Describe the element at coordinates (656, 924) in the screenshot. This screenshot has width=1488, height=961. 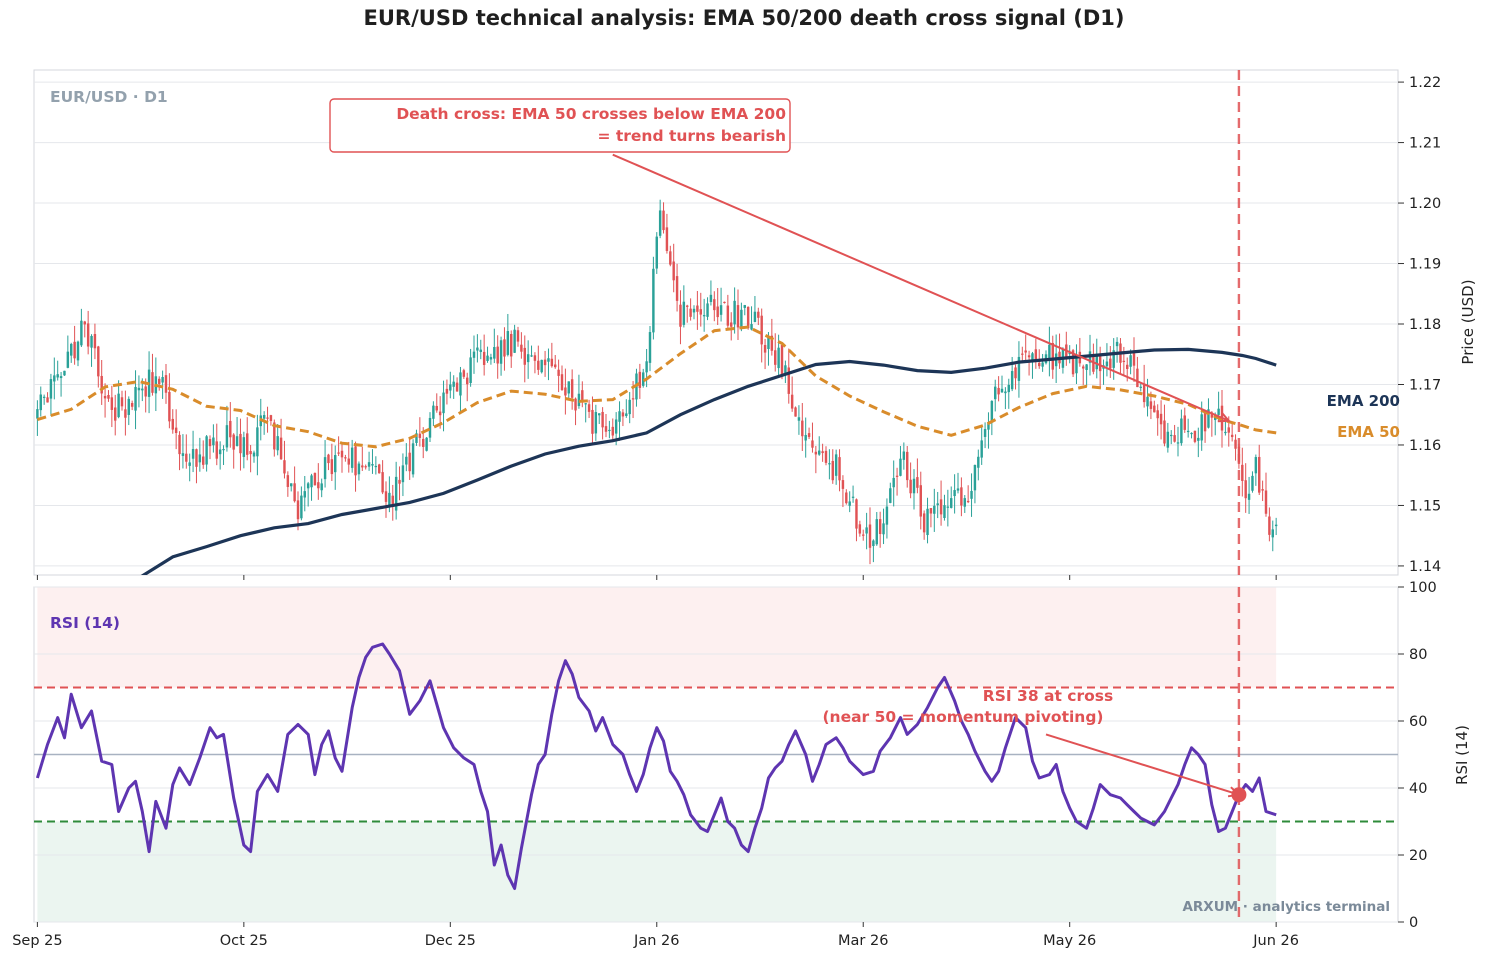
I see `rsi-x-ticks` at that location.